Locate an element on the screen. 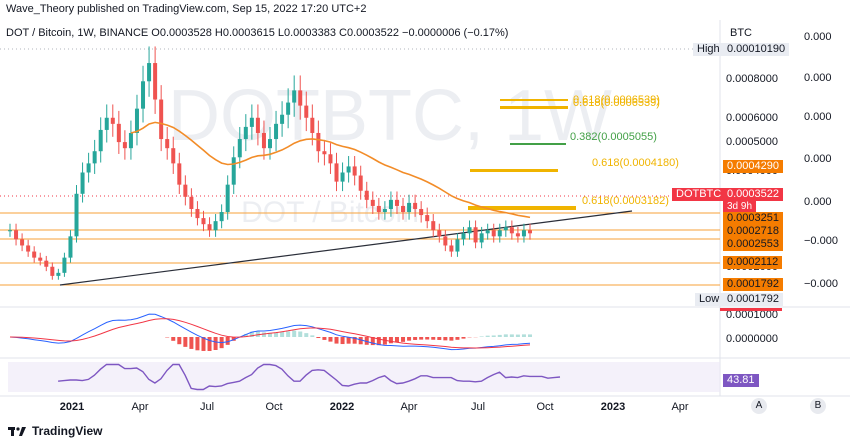 Image resolution: width=850 pixels, height=444 pixels. fib-0618-mid-zone is located at coordinates (514, 170).